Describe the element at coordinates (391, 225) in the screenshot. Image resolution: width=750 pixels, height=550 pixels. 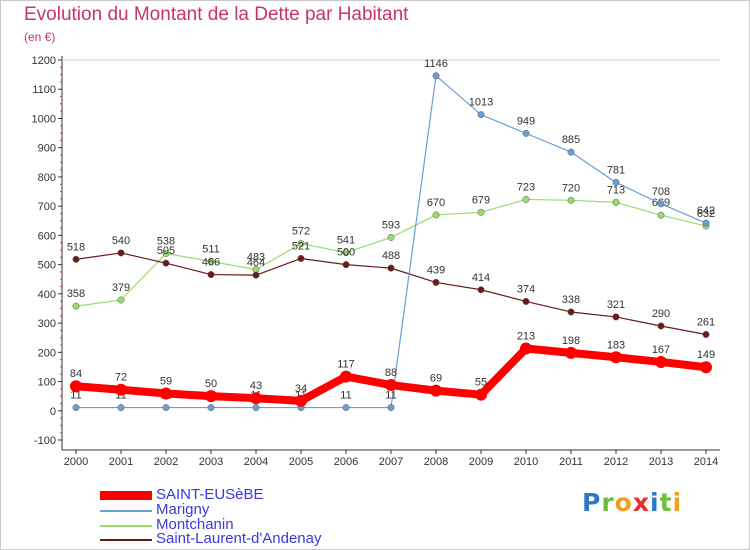
I see `data-label-montchanin: 593` at that location.